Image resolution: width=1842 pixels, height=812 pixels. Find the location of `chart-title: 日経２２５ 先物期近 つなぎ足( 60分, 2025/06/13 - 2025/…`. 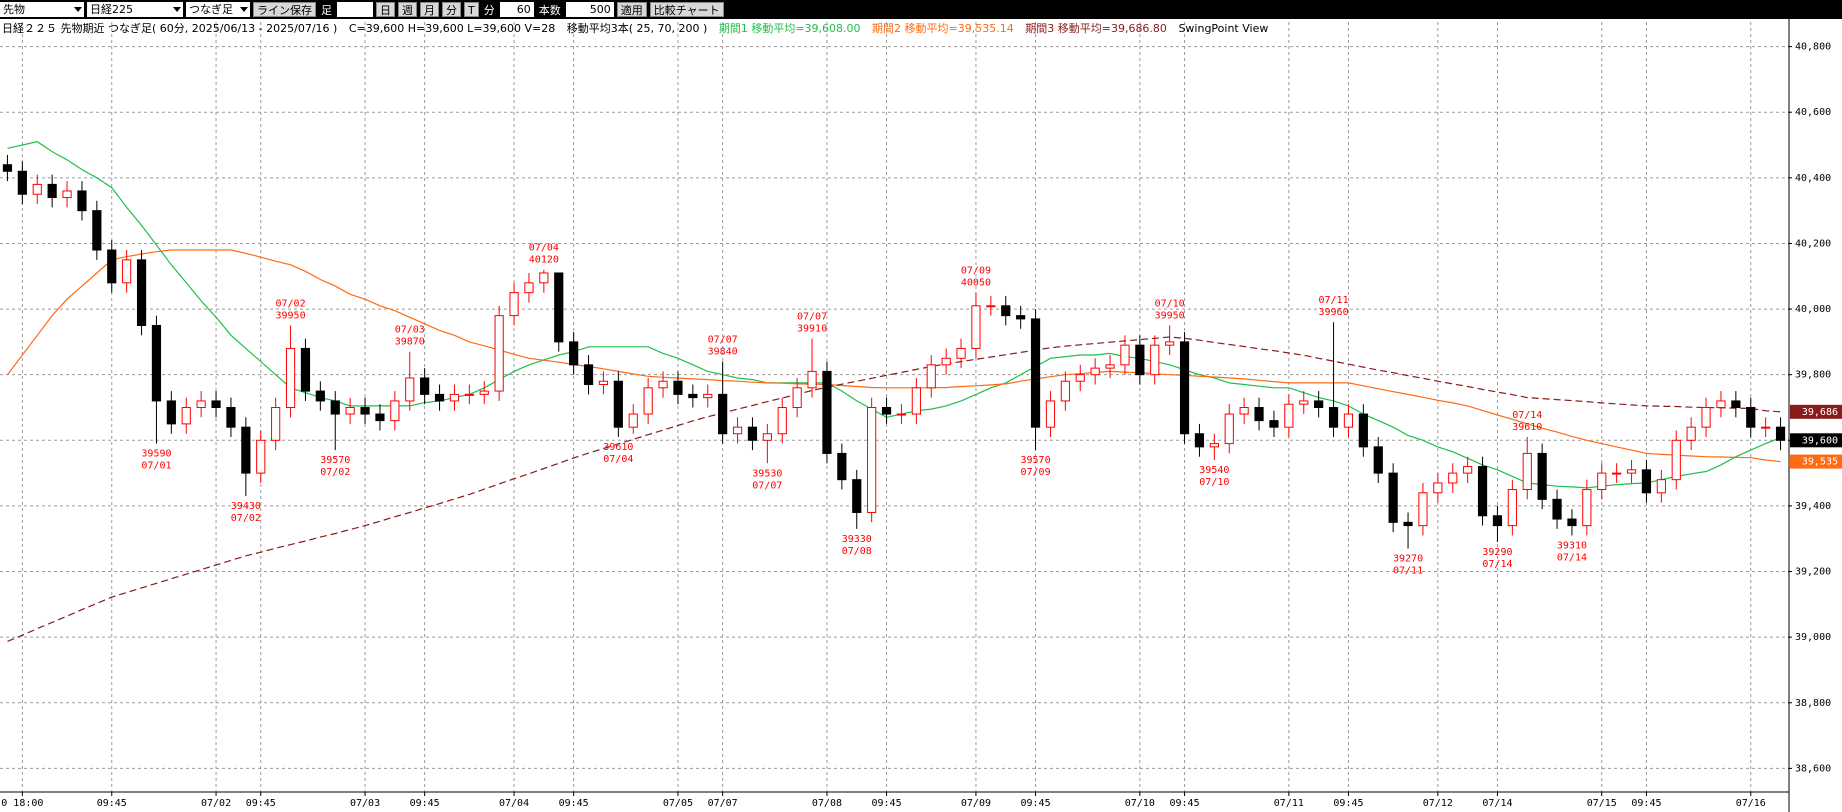

chart-title: 日経２２５ 先物期近 つなぎ足( 60分, 2025/06/13 - 2025/… is located at coordinates (170, 28).